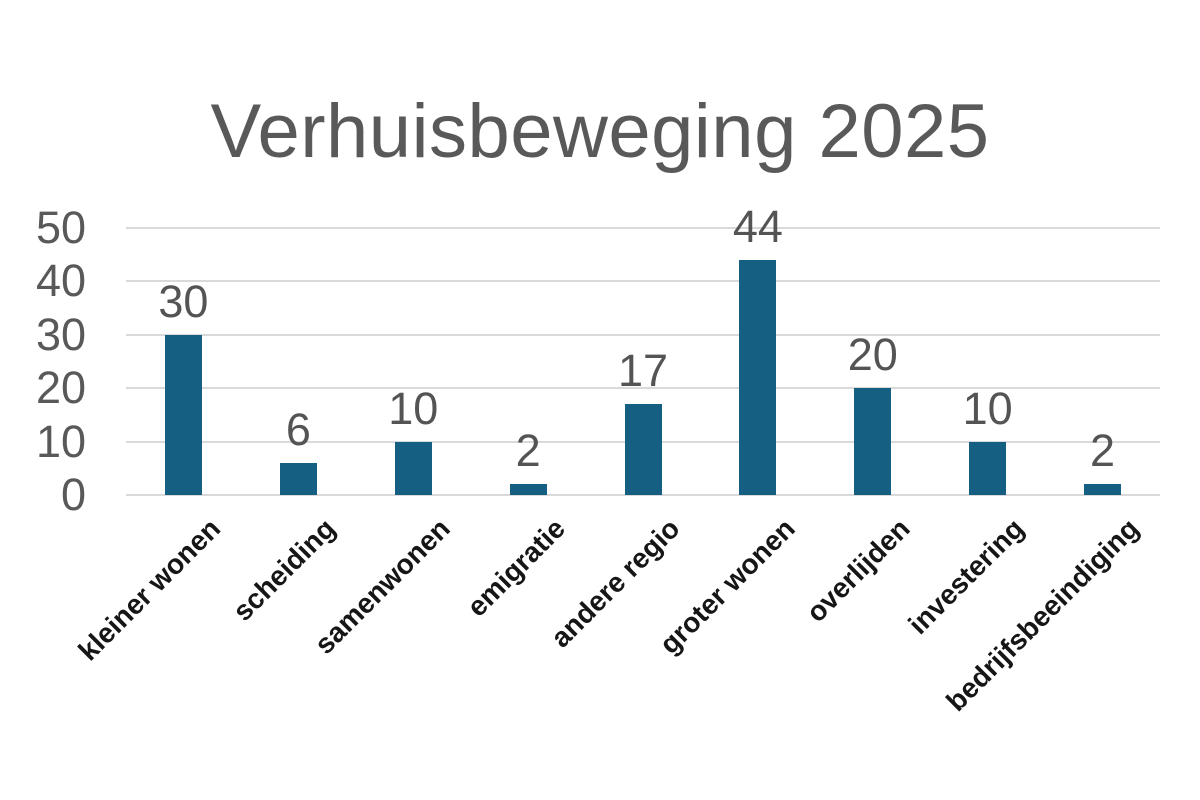 This screenshot has width=1200, height=800. What do you see at coordinates (600, 131) in the screenshot?
I see `chart-title: Verhuisbeweging 2025` at bounding box center [600, 131].